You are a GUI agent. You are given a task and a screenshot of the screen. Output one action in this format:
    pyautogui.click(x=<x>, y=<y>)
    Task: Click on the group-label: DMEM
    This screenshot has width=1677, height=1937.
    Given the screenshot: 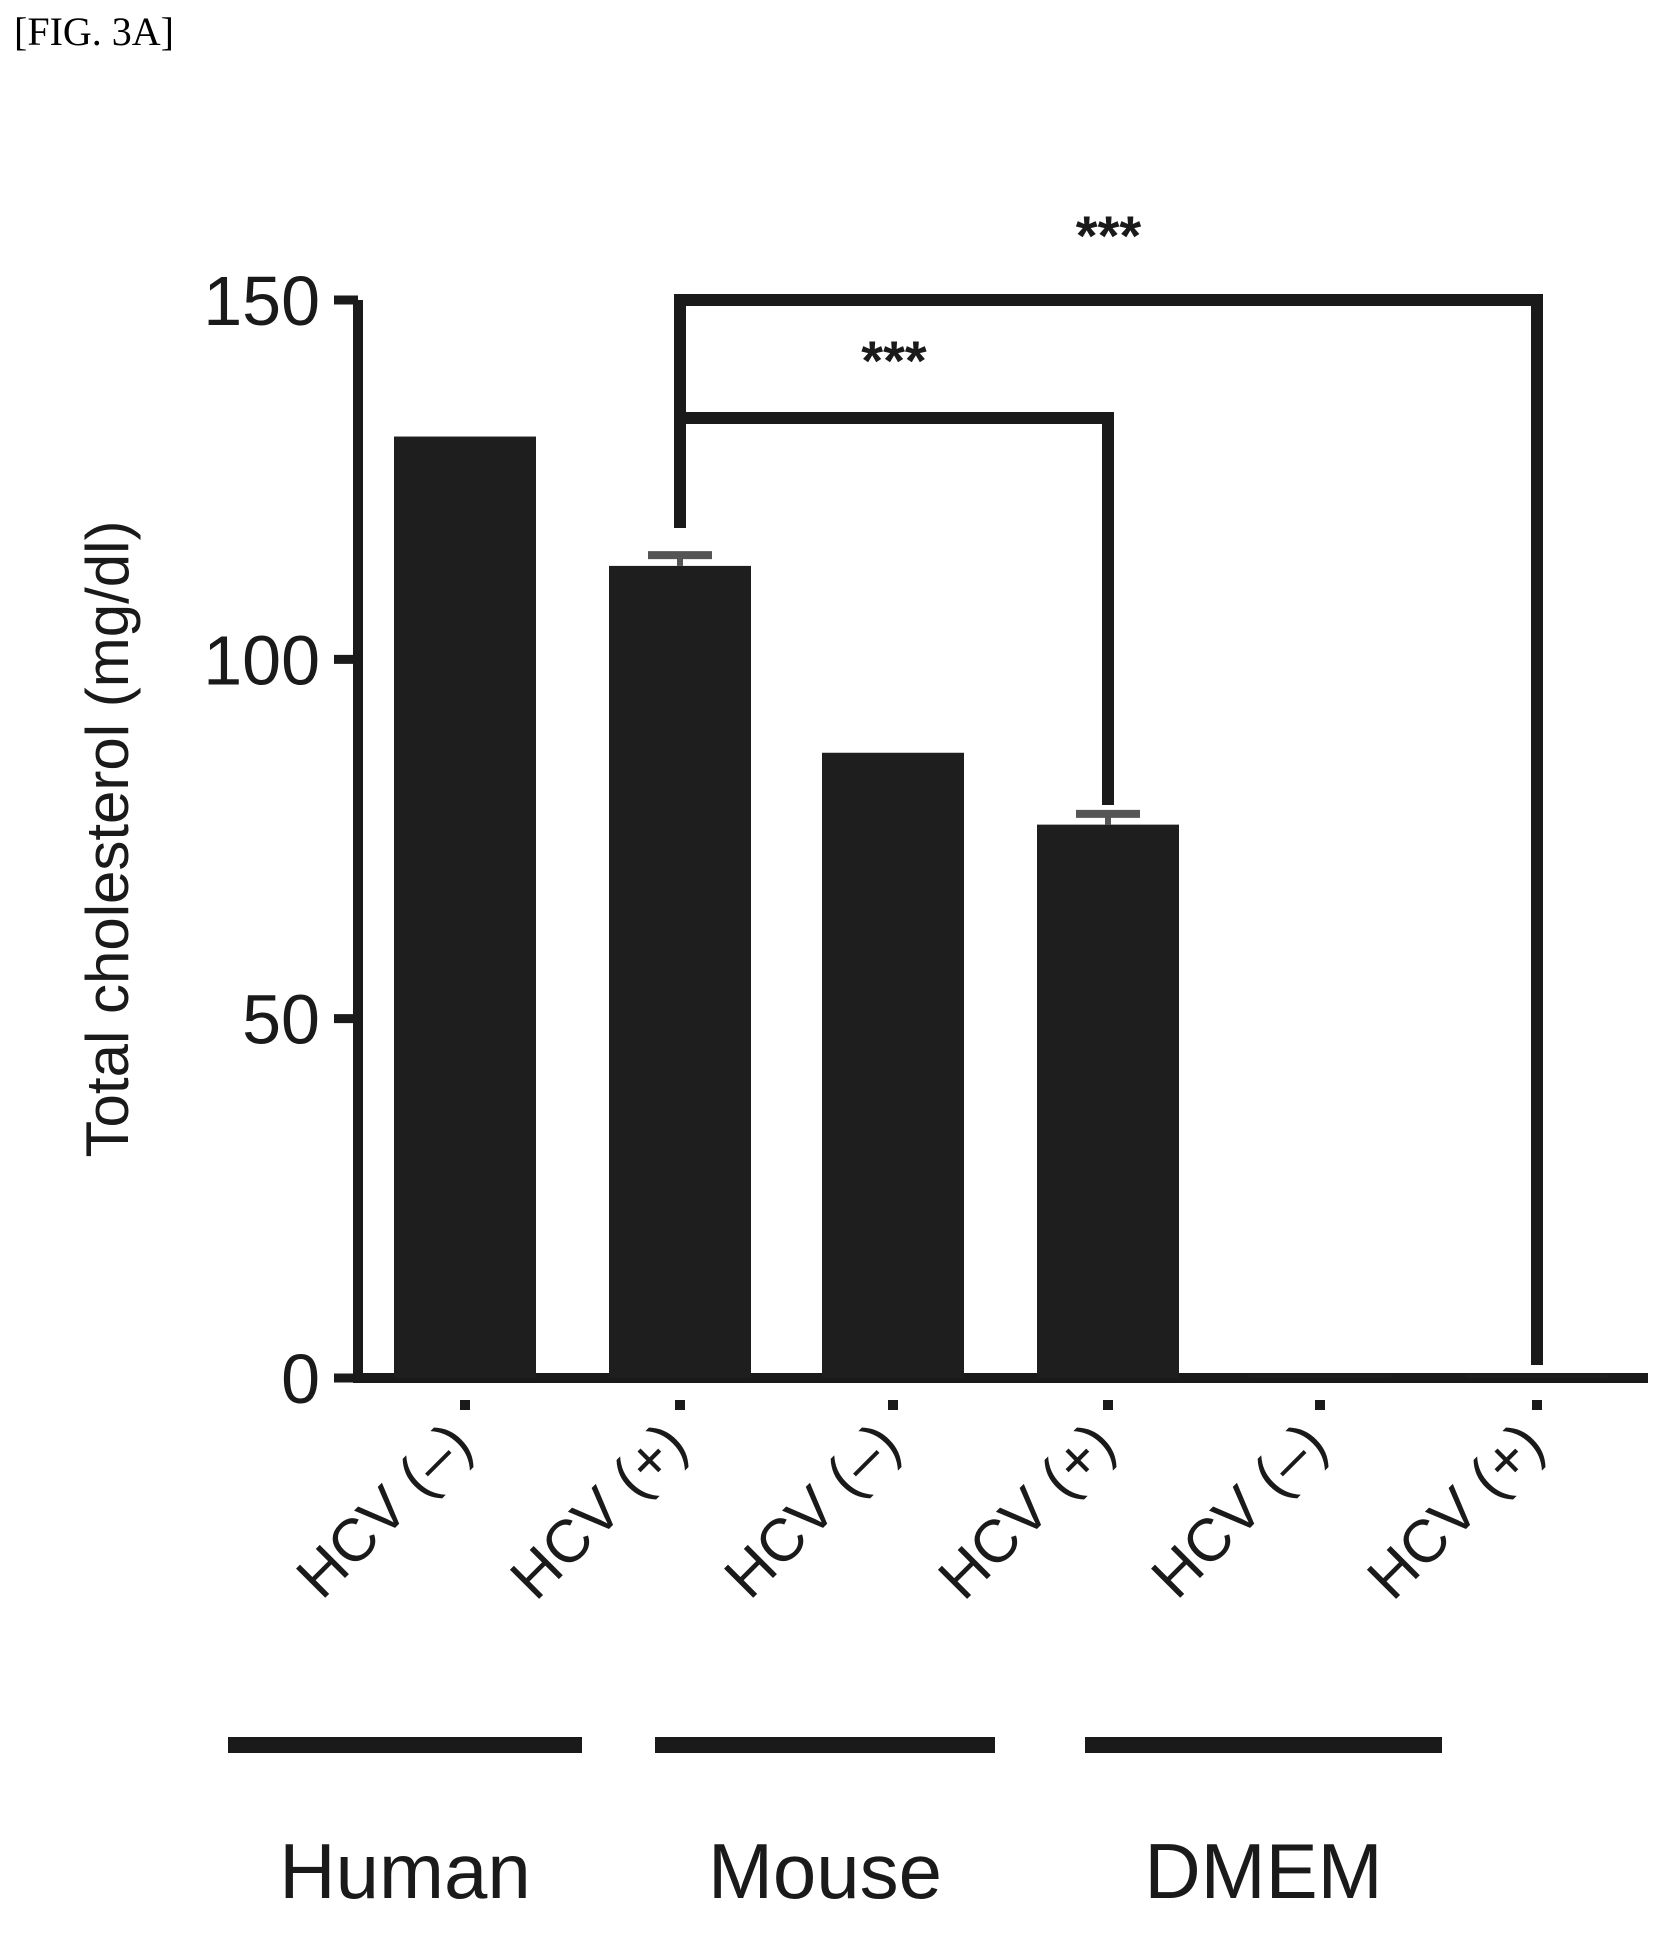 What is the action you would take?
    pyautogui.click(x=1263, y=1871)
    